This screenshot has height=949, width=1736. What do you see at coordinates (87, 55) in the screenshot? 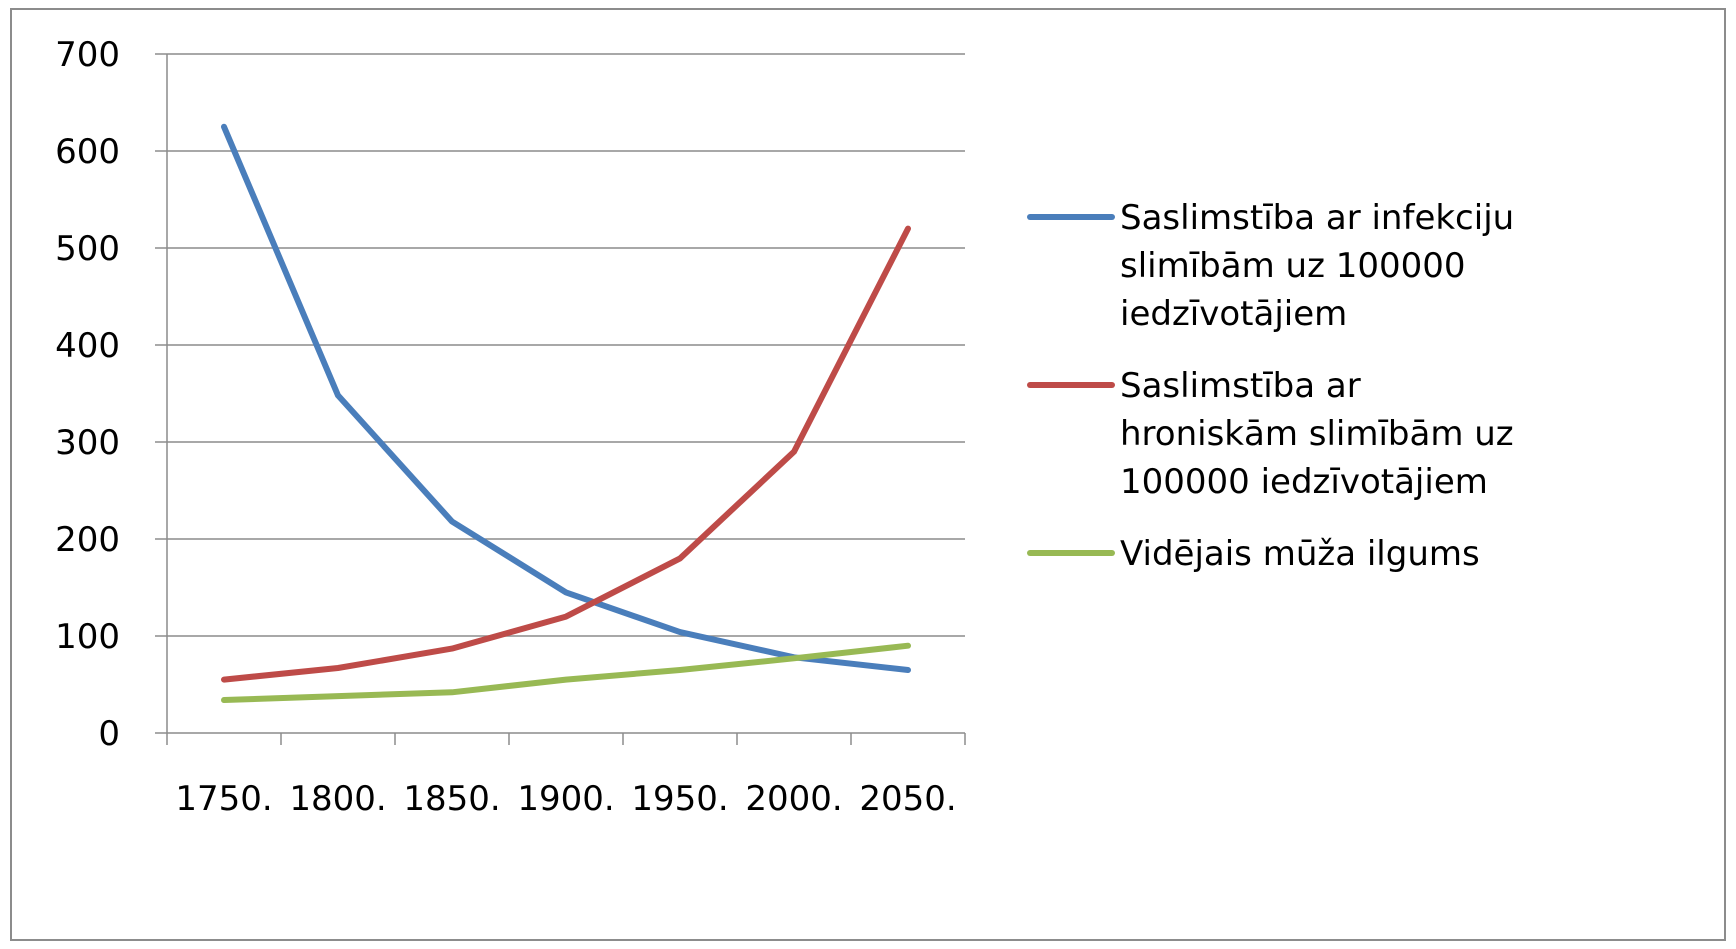
I see `y-tick-label: 700` at bounding box center [87, 55].